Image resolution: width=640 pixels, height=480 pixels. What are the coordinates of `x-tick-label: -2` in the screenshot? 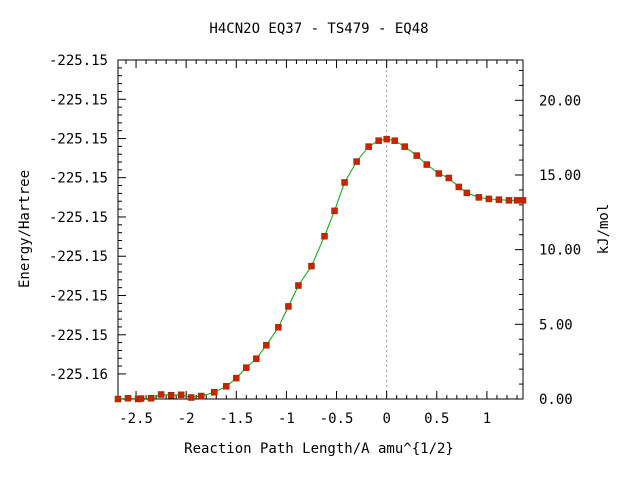 It's located at (186, 419).